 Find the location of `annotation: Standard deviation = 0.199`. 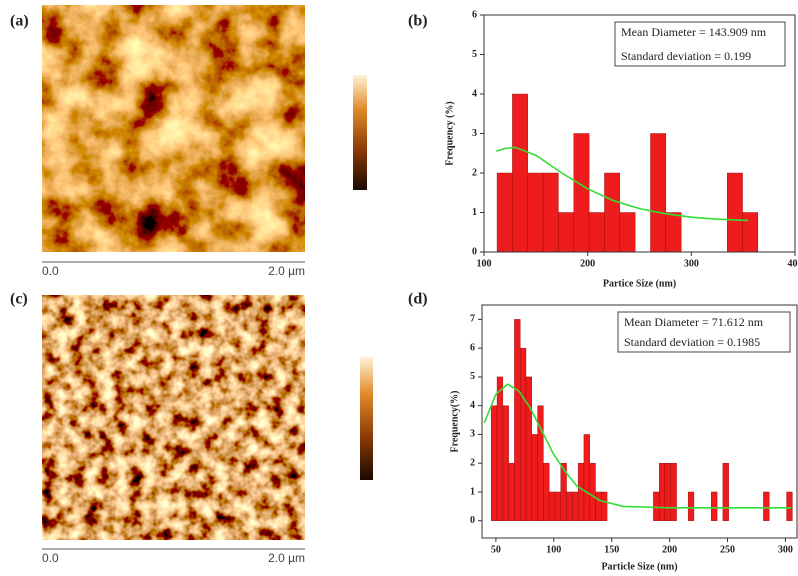

annotation: Standard deviation = 0.199 is located at coordinates (686, 56).